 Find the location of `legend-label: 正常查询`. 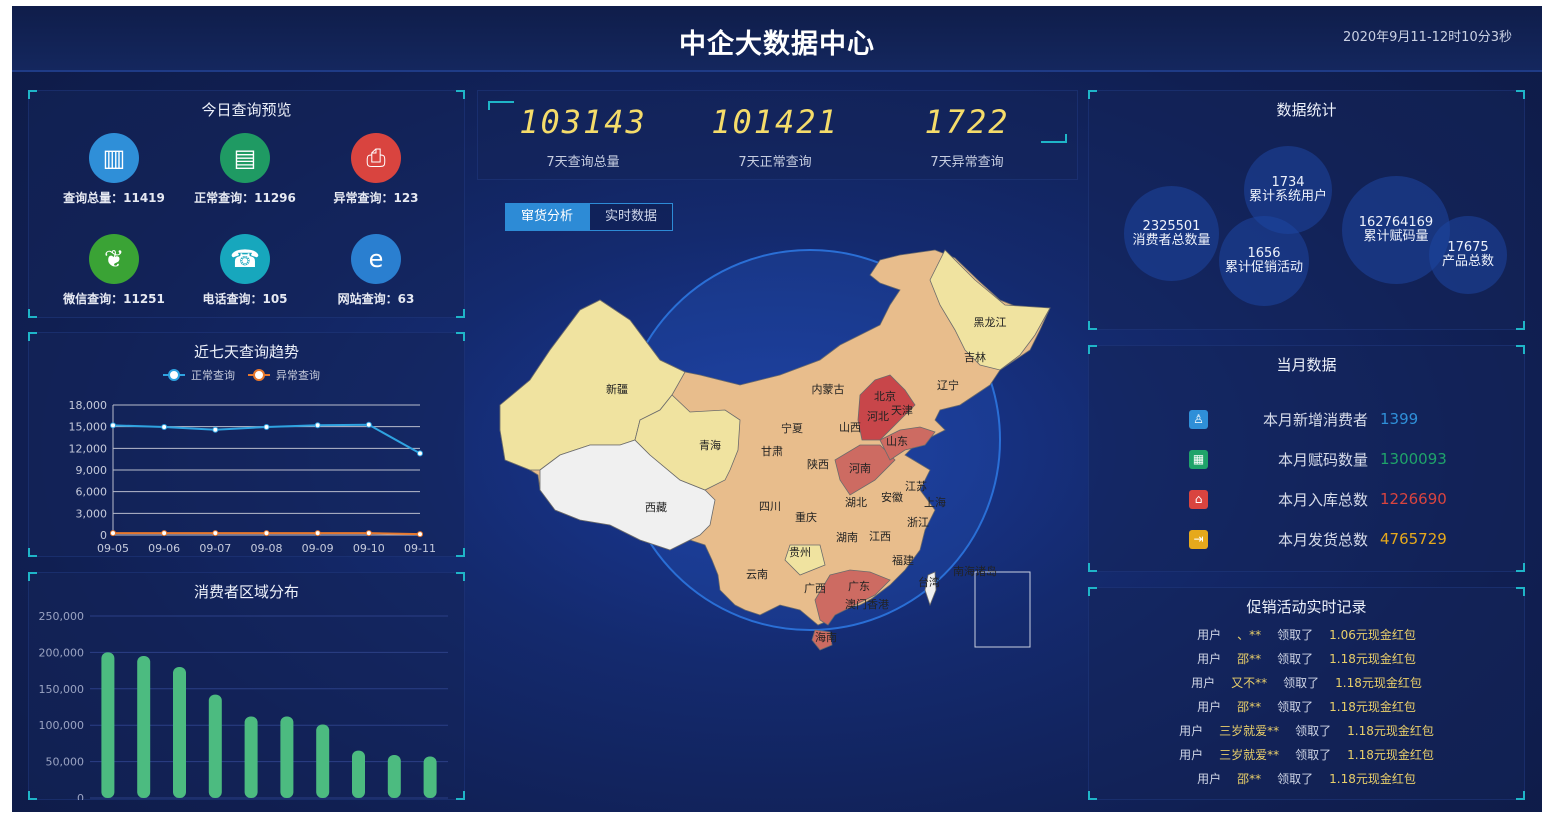

legend-label: 正常查询 is located at coordinates (213, 375).